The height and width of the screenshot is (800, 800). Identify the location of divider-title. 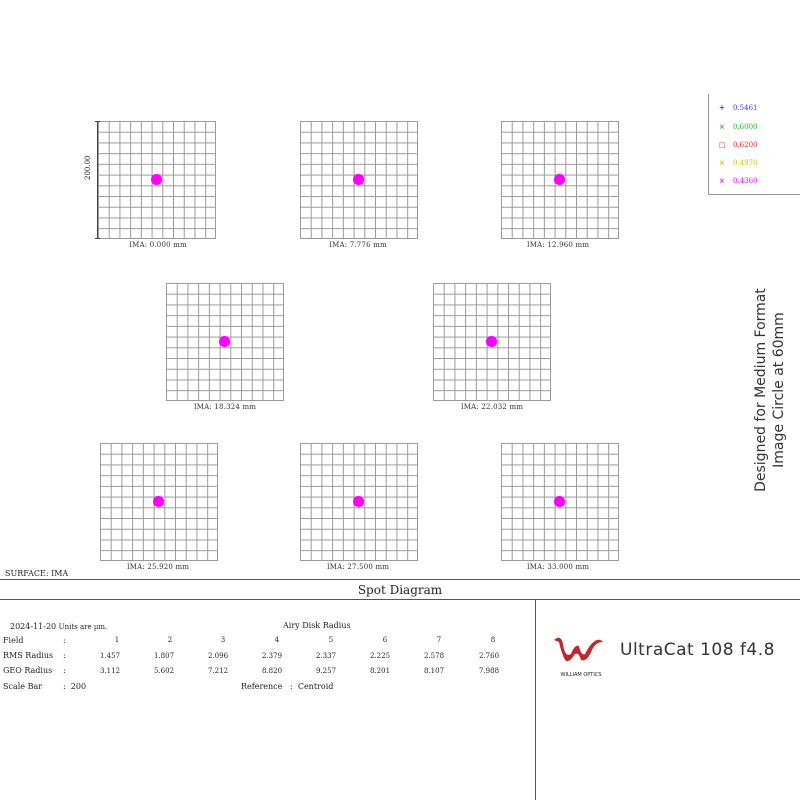
(400, 599).